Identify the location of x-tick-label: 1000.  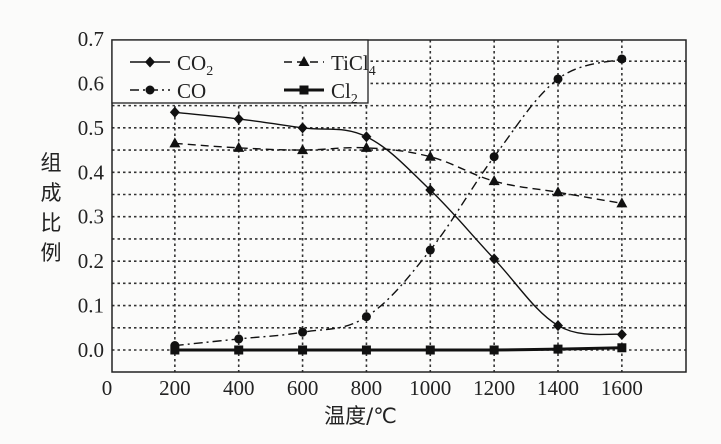
(430, 388).